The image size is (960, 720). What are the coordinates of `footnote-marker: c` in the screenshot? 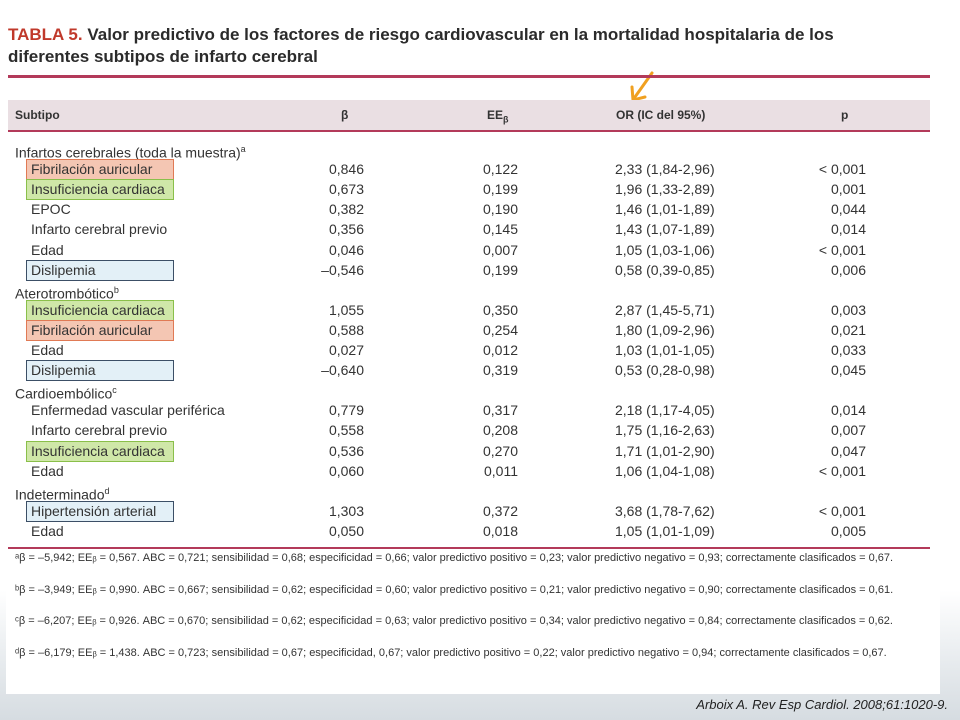 It's located at (114, 390).